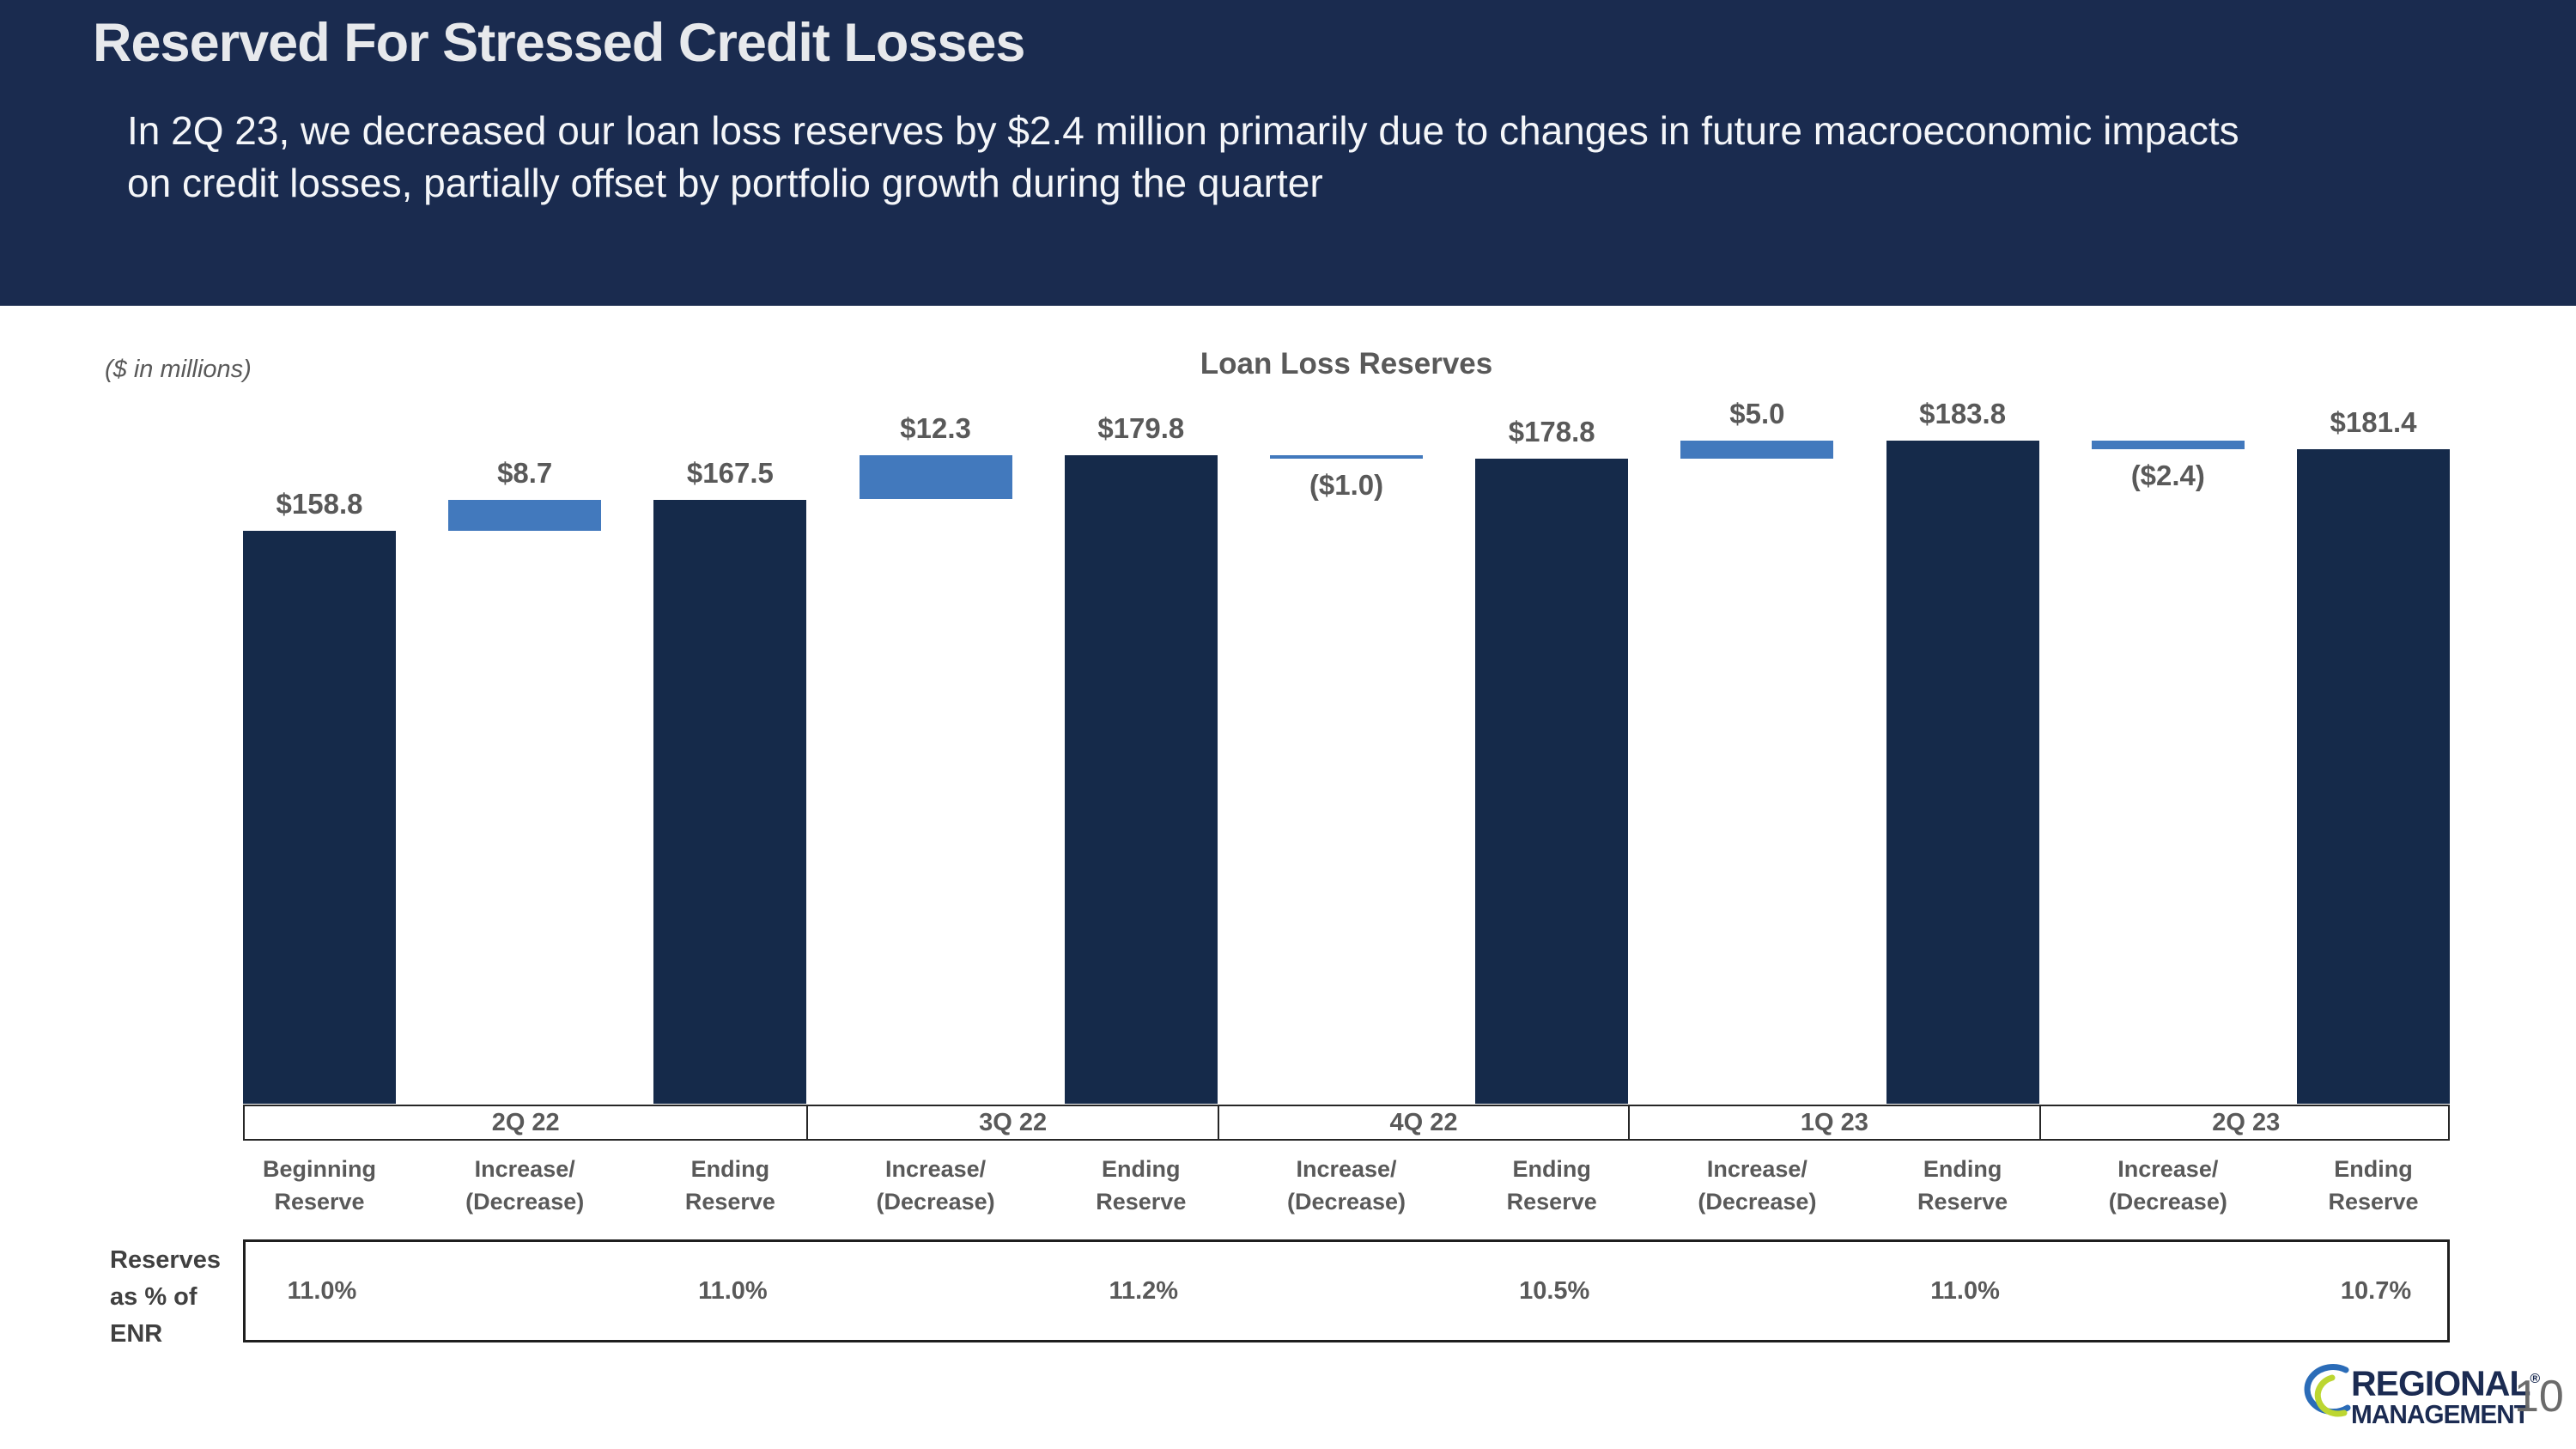 This screenshot has height=1449, width=2576. I want to click on reserves-row-label-line1: Reserves, so click(165, 1260).